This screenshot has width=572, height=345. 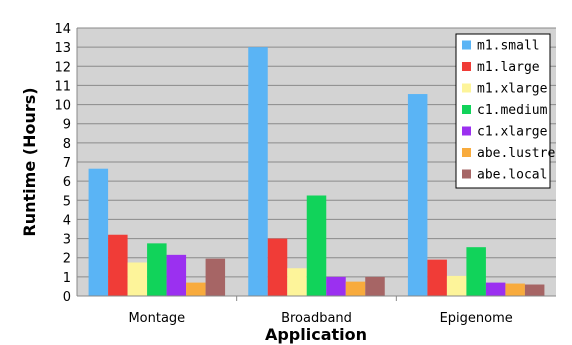 What do you see at coordinates (67, 297) in the screenshot?
I see `y-tick-label: 0` at bounding box center [67, 297].